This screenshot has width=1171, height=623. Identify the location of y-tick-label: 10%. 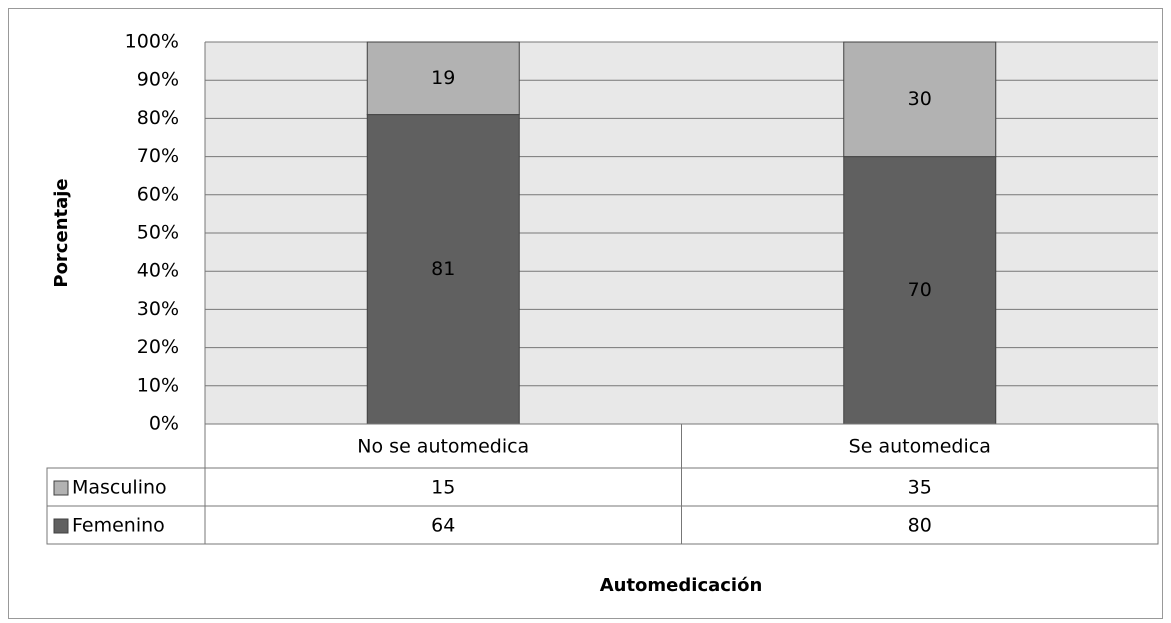
(158, 385).